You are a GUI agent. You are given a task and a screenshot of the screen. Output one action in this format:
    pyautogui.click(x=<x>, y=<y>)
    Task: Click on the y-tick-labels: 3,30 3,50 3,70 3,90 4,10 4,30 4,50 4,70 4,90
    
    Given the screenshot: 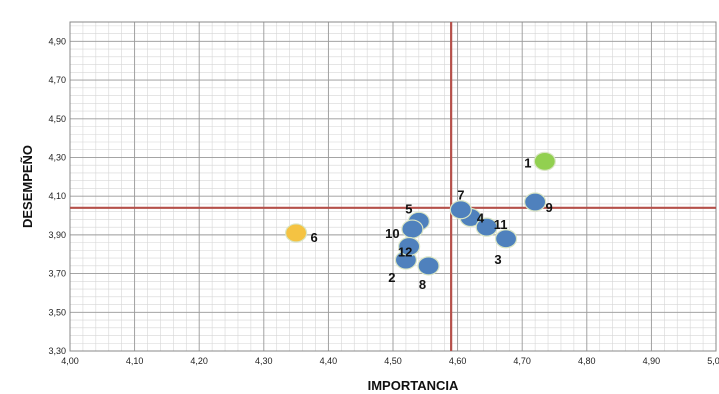 What is the action you would take?
    pyautogui.click(x=57, y=196)
    